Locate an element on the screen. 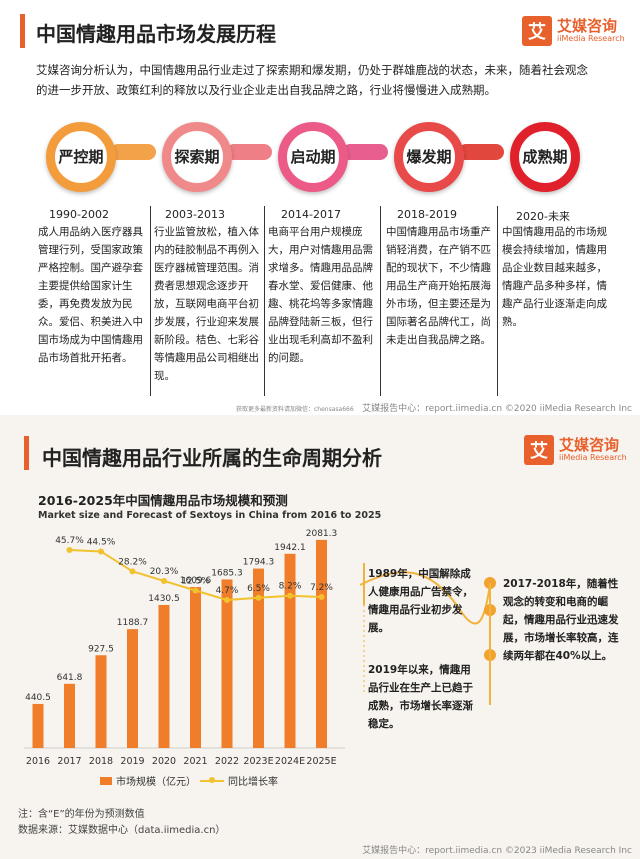 This screenshot has height=859, width=640. growth-value-label: 12.5% is located at coordinates (195, 581).